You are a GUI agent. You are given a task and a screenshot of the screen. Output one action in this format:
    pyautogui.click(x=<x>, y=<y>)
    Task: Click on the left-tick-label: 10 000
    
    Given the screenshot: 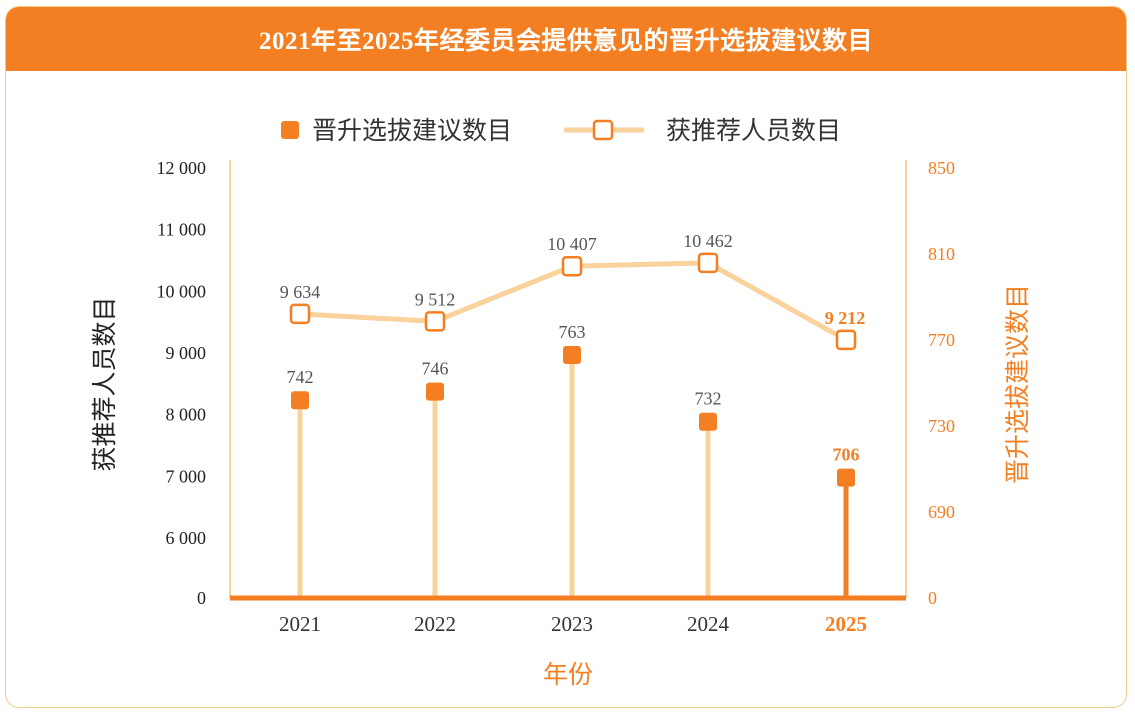 What is the action you would take?
    pyautogui.click(x=182, y=291)
    